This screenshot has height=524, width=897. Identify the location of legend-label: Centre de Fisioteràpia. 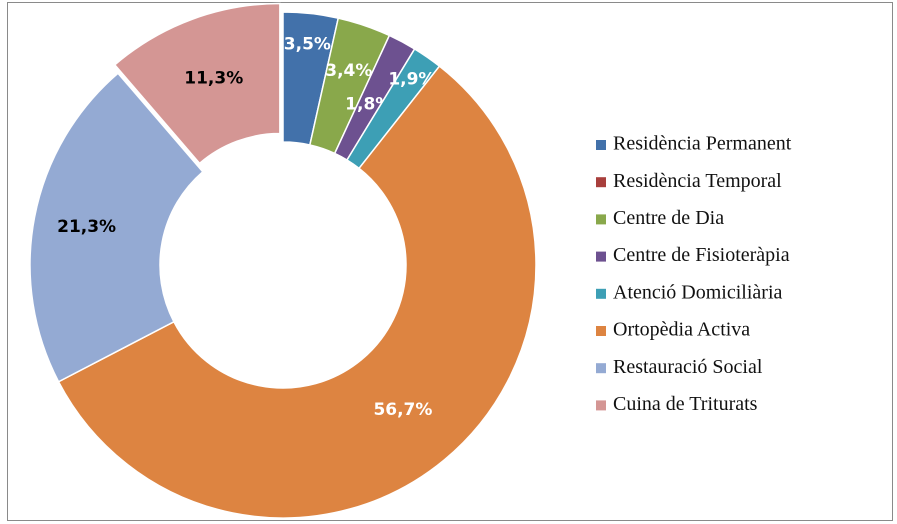
(701, 255).